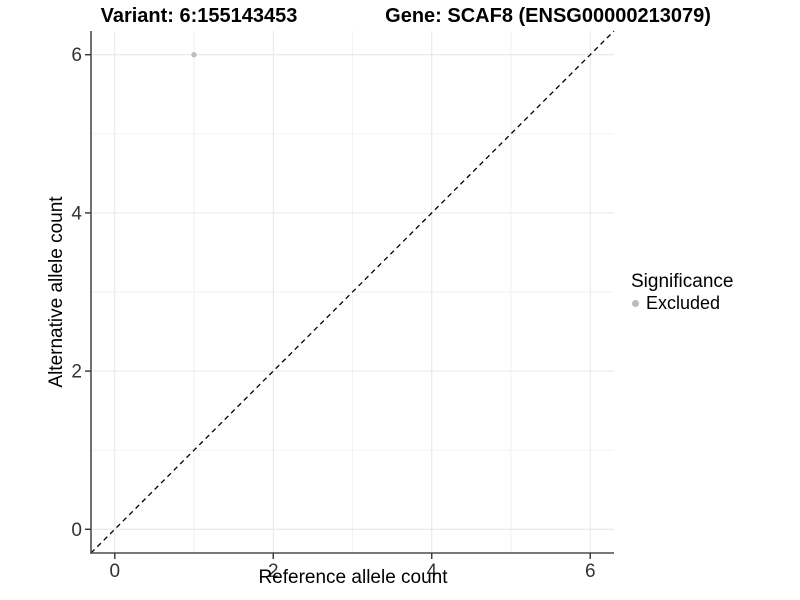  Describe the element at coordinates (76, 372) in the screenshot. I see `y-tick-label: 2` at that location.